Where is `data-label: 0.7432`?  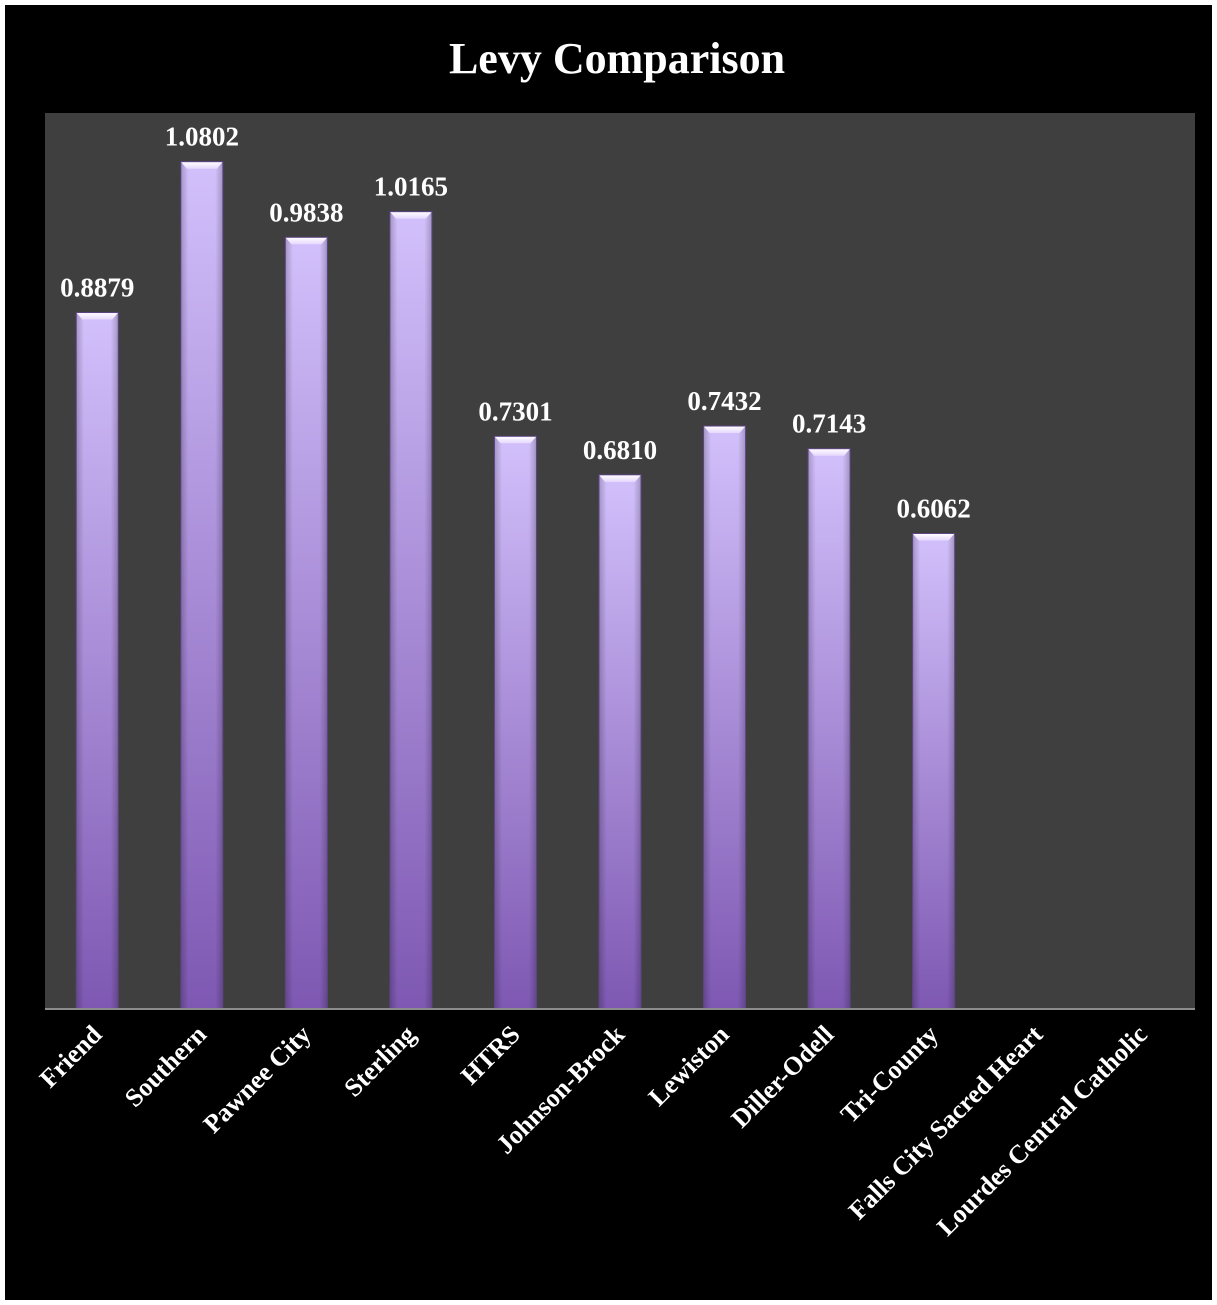
data-label: 0.7432 is located at coordinates (724, 401).